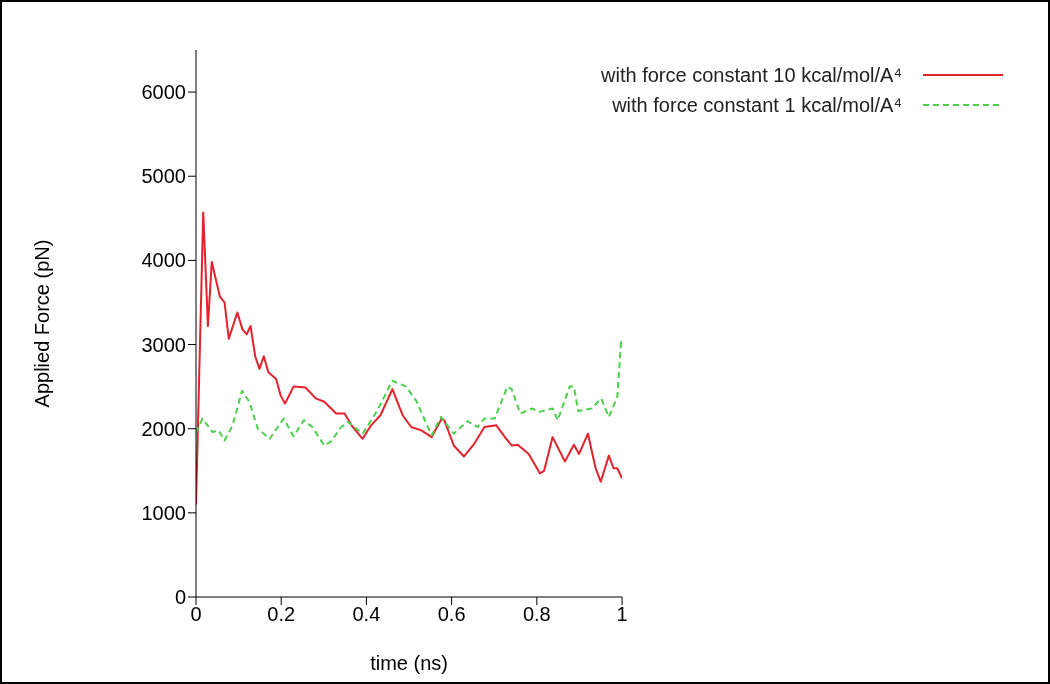 Image resolution: width=1050 pixels, height=684 pixels. Describe the element at coordinates (163, 92) in the screenshot. I see `y-tick-label: 6000` at that location.